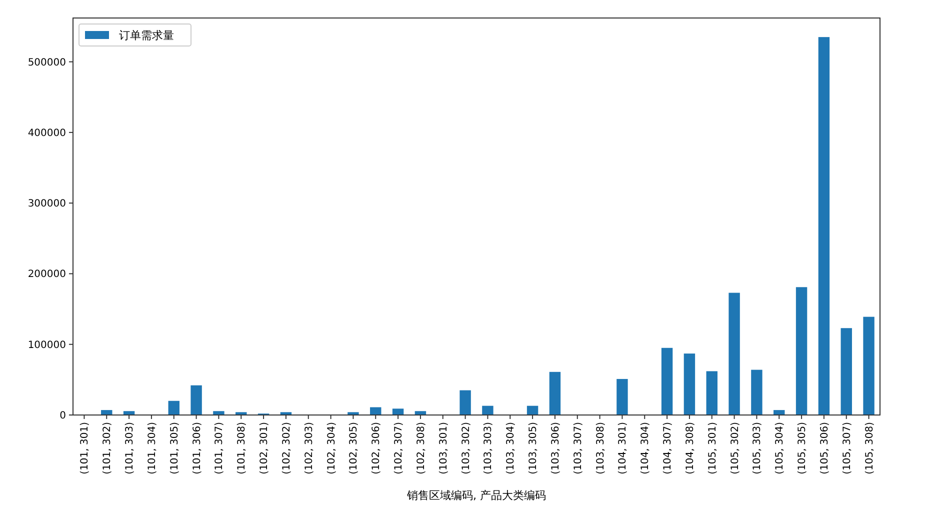 The image size is (938, 507). Describe the element at coordinates (146, 35) in the screenshot. I see `legend-label: 订单需求量` at that location.